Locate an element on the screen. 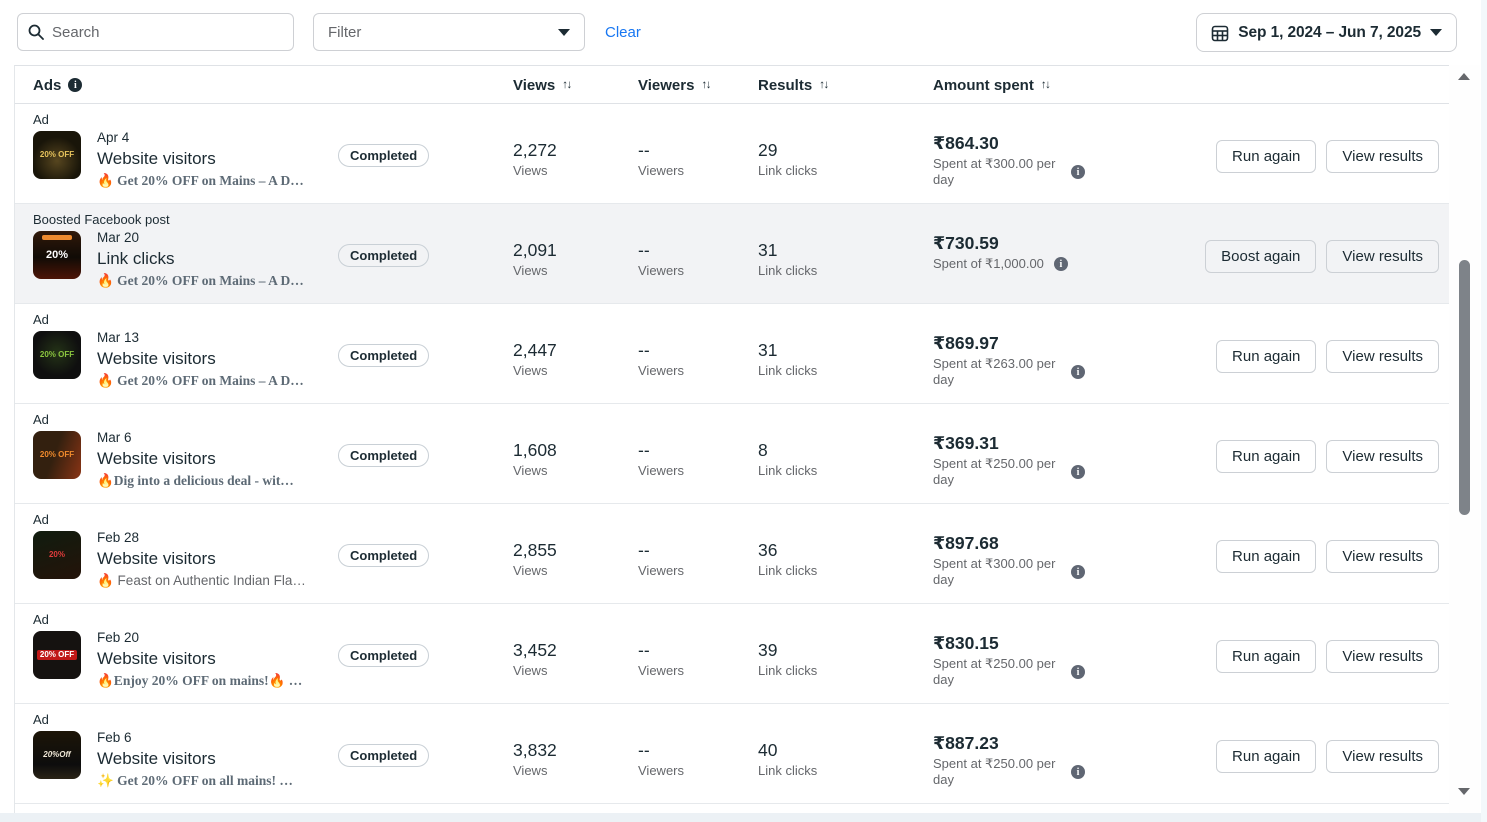 The image size is (1487, 822). column-header-viewers: Viewers ↑↓ is located at coordinates (674, 85).